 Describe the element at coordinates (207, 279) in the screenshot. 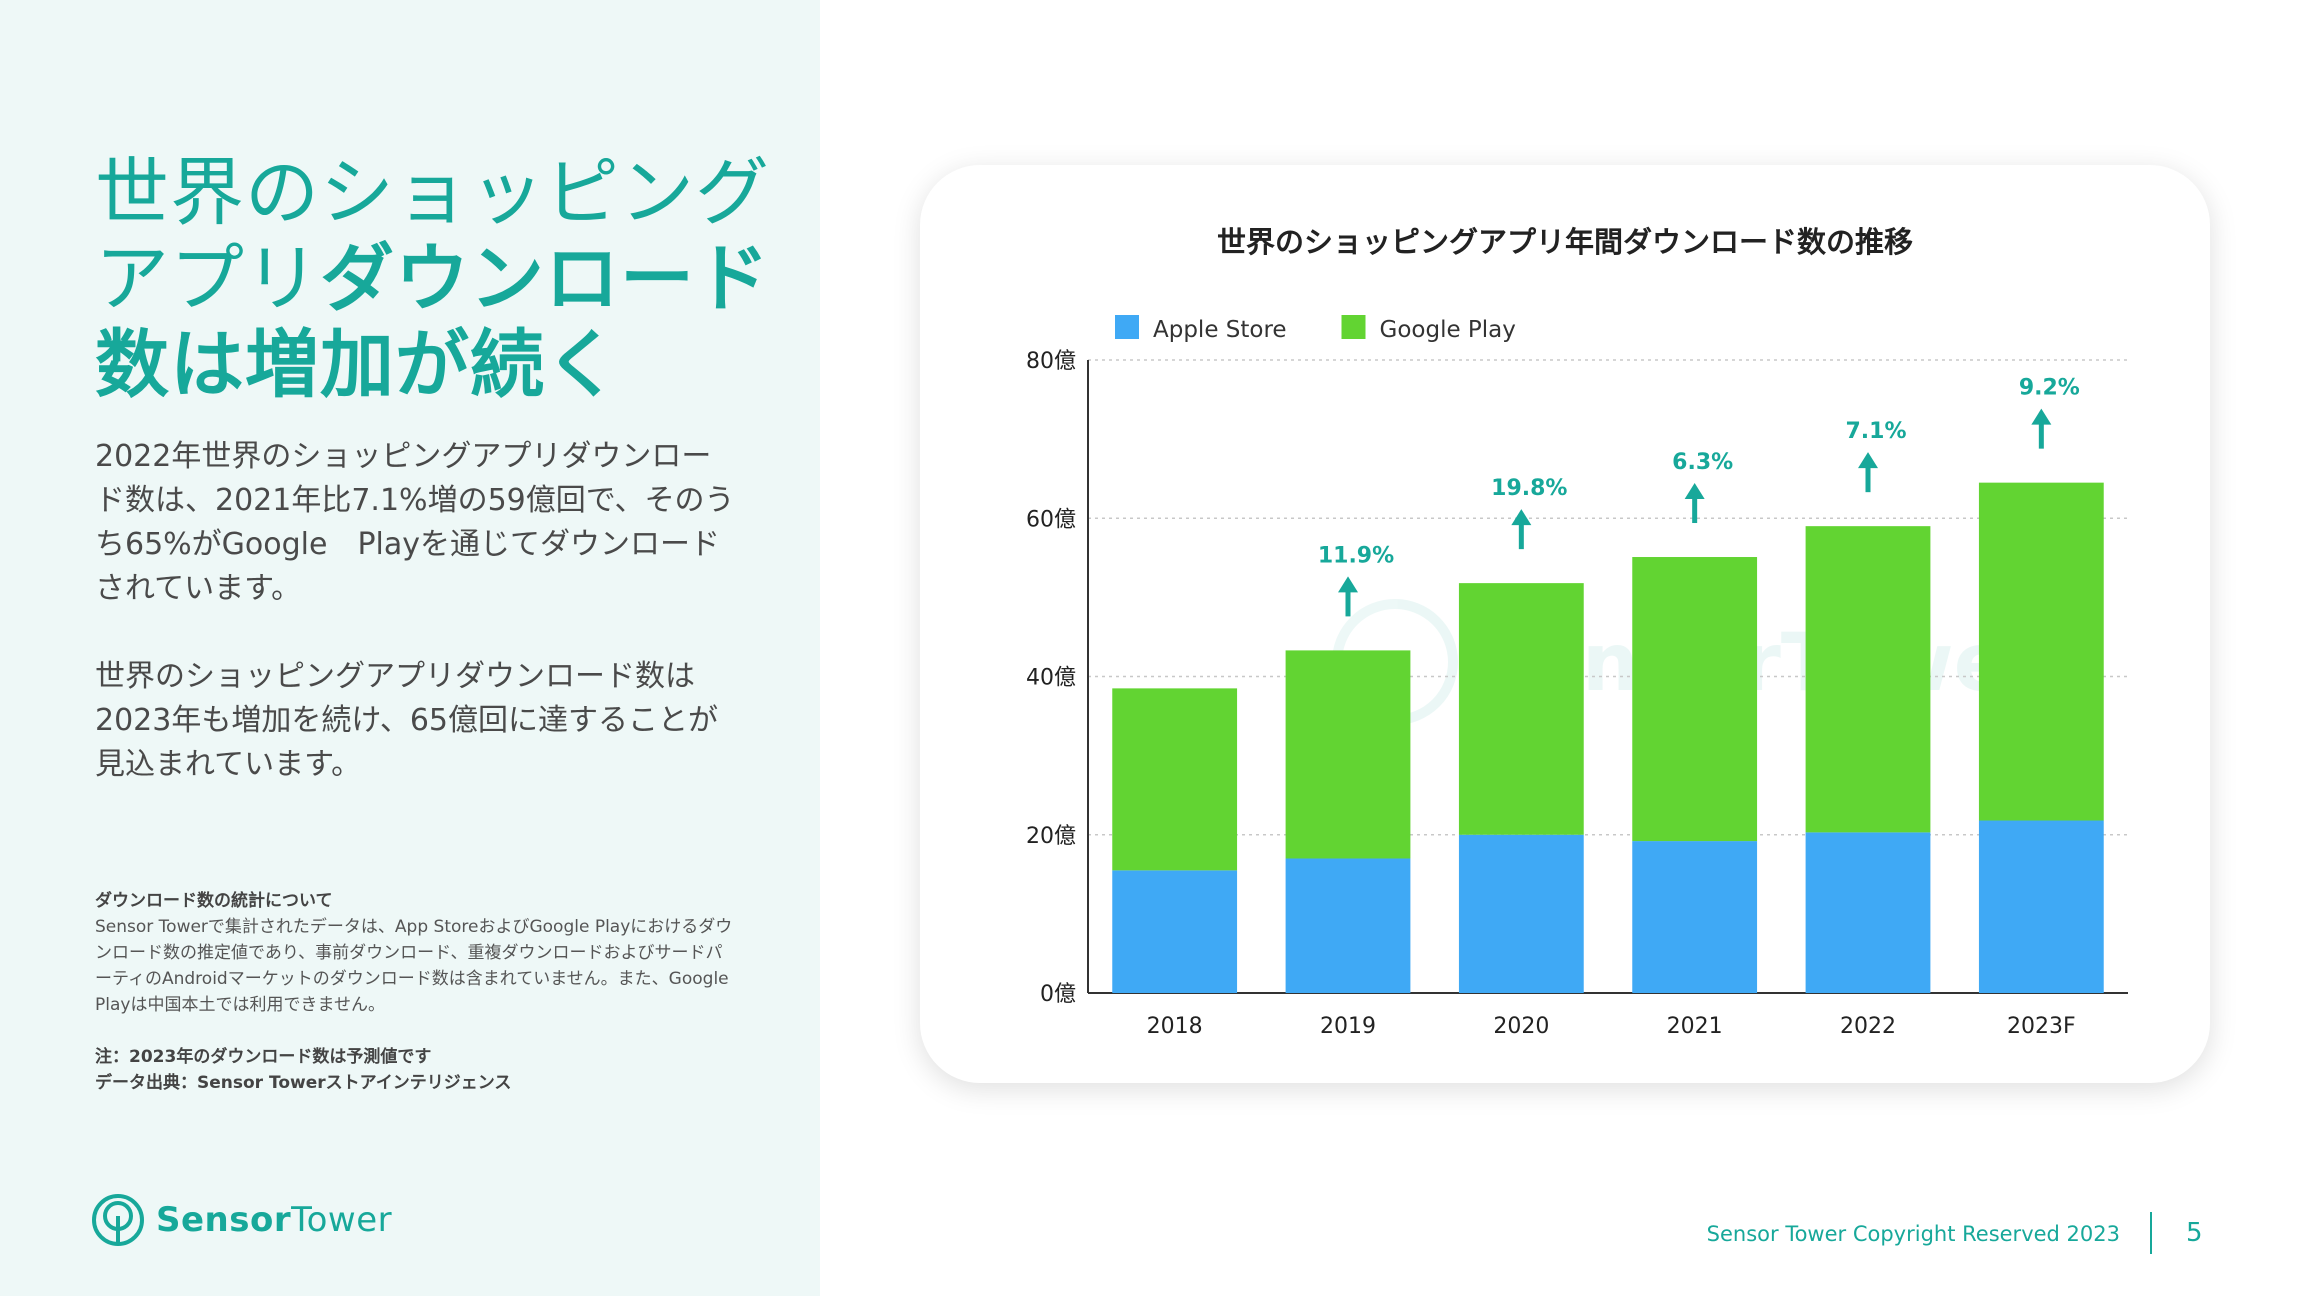

I see `headline-part-2: アプリ` at that location.